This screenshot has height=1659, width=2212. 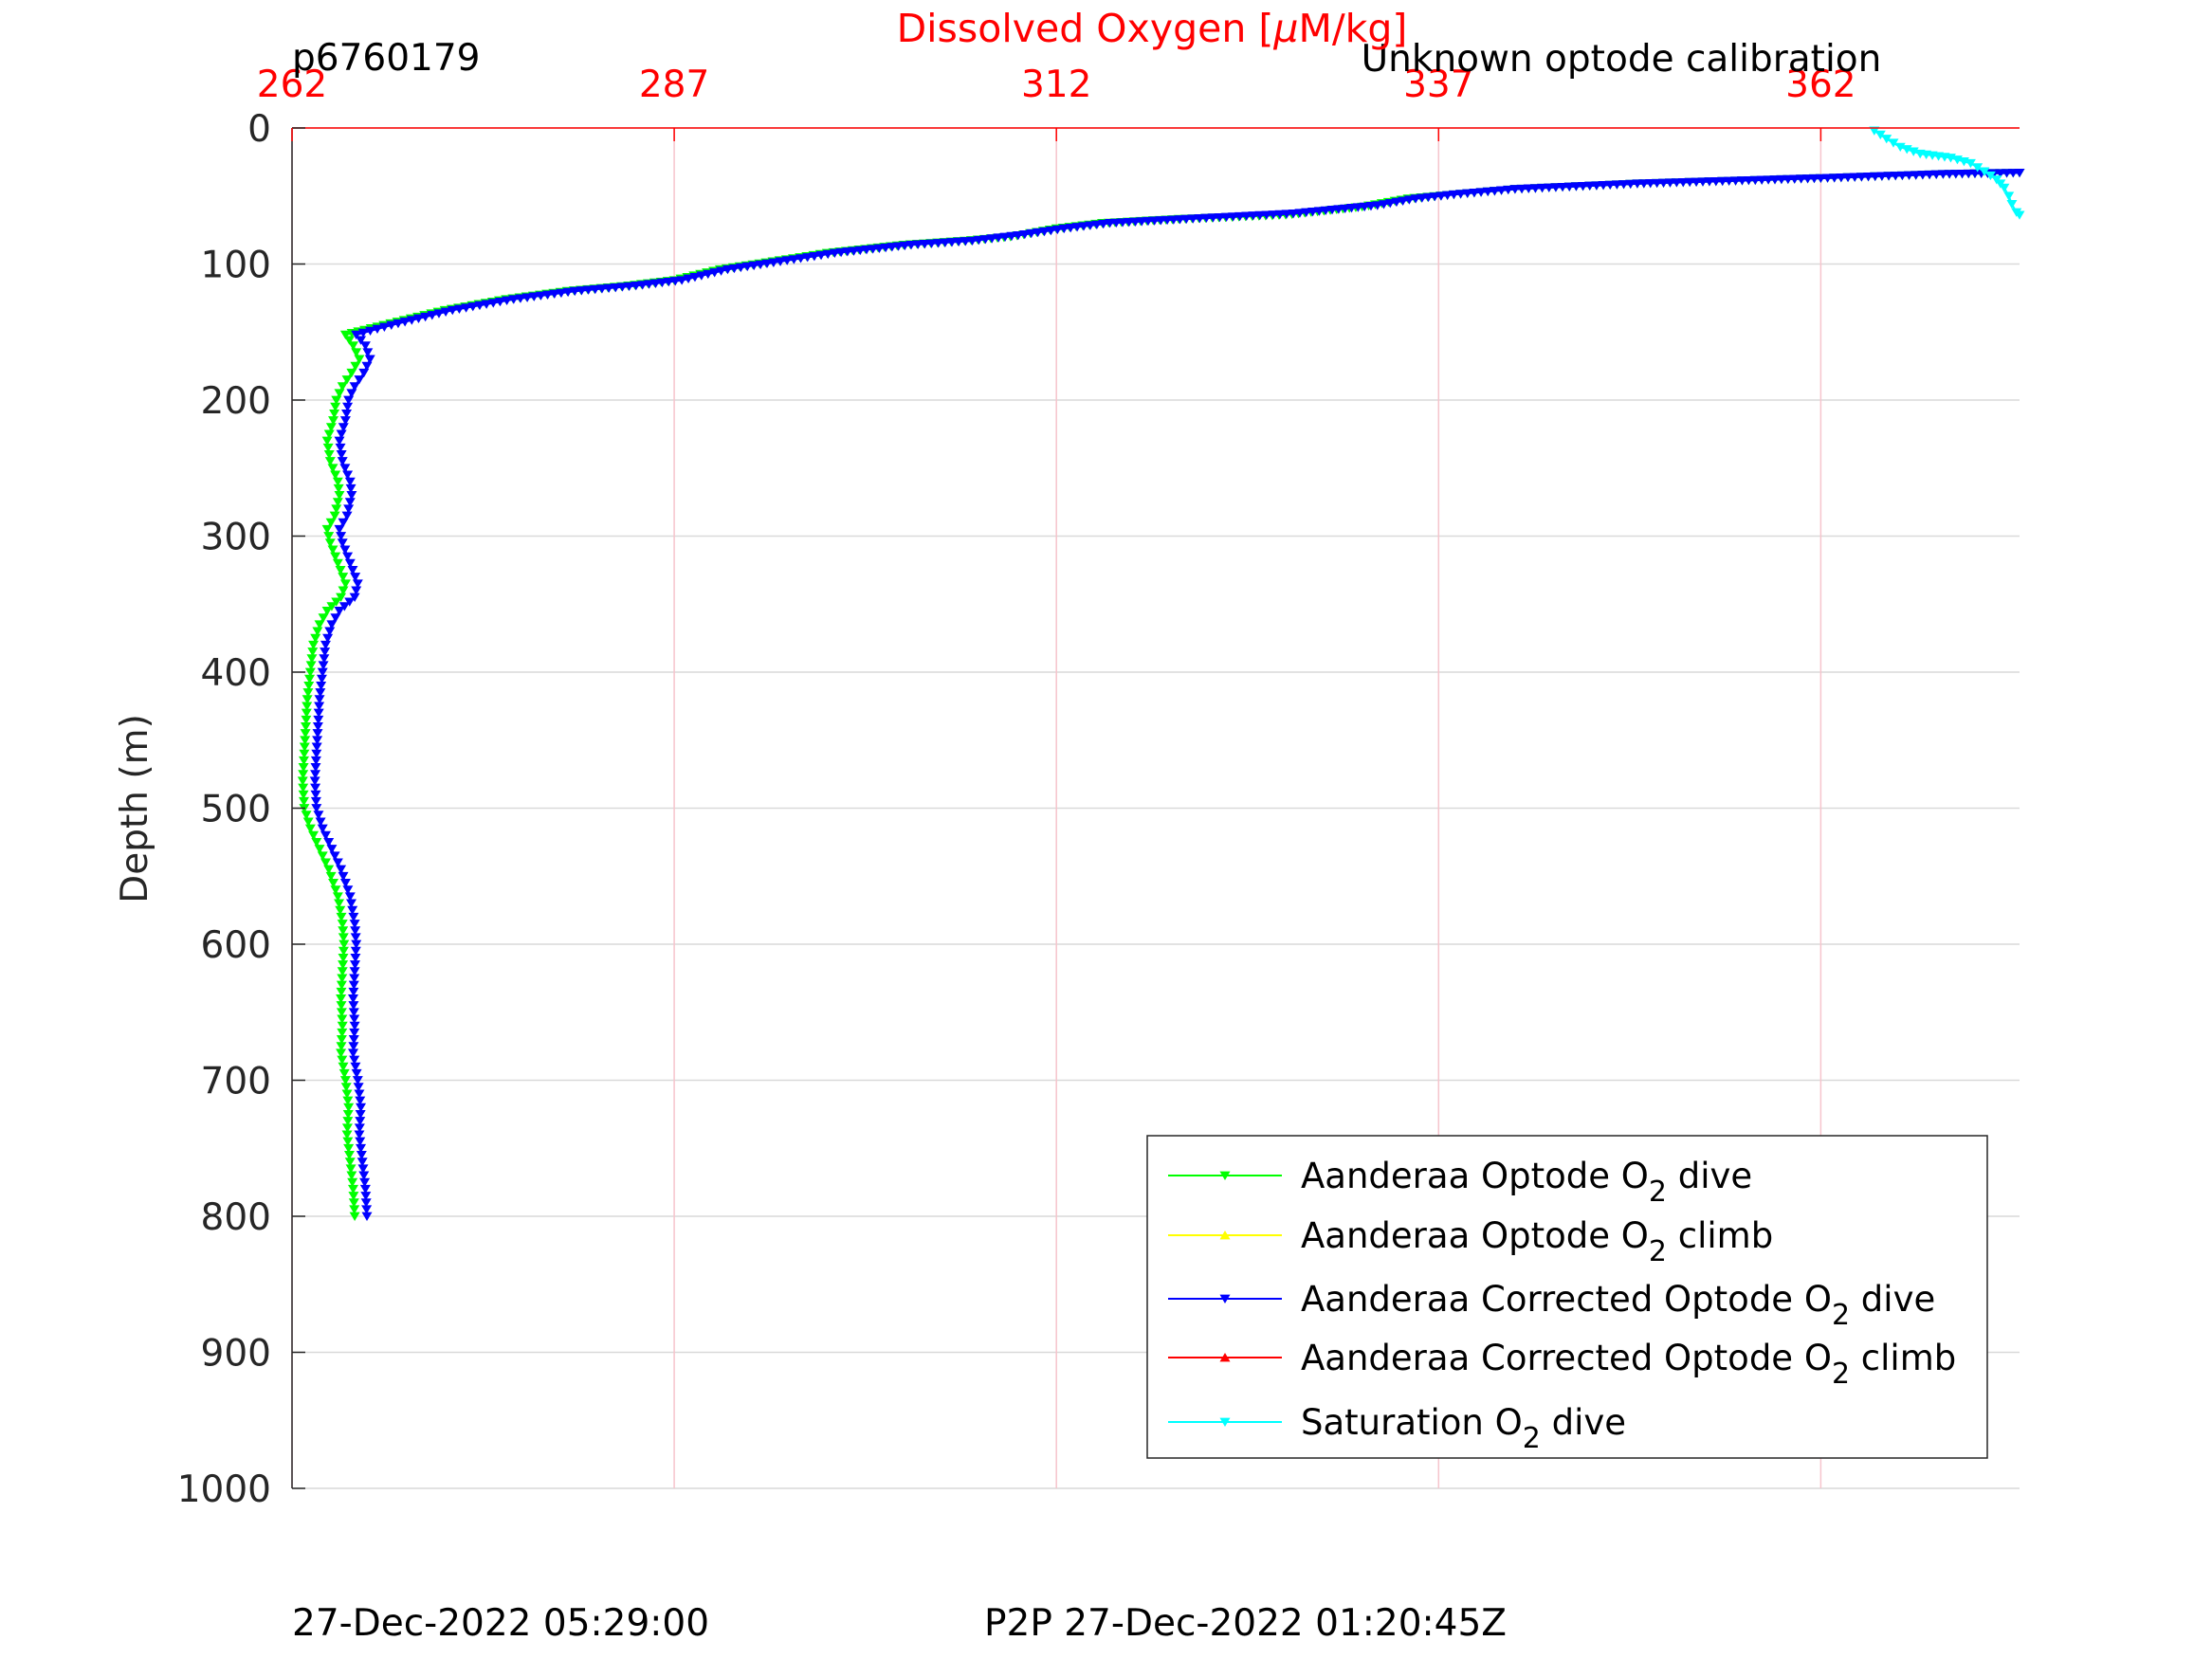 I want to click on x-axis-label: Dissolved Oxygen [μM/kg], so click(x=1152, y=28).